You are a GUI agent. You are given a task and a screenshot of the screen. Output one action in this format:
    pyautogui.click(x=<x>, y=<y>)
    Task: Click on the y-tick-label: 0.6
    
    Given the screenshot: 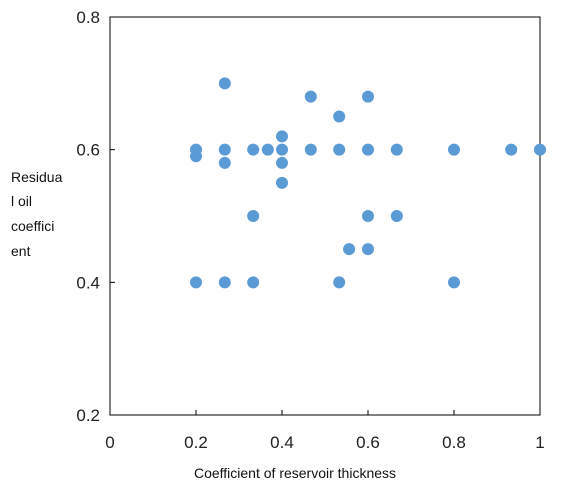 What is the action you would take?
    pyautogui.click(x=88, y=150)
    